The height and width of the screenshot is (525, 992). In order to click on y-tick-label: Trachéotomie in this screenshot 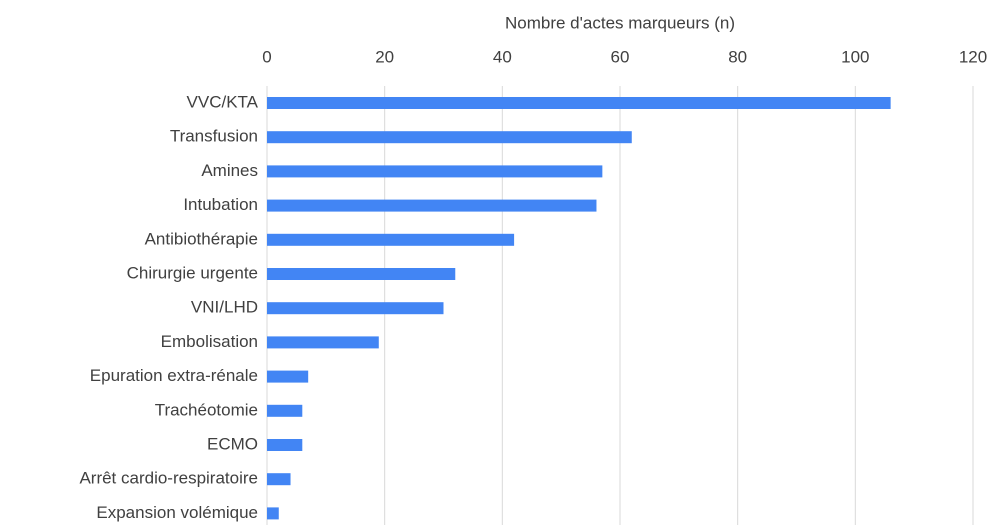, I will do `click(206, 409)`.